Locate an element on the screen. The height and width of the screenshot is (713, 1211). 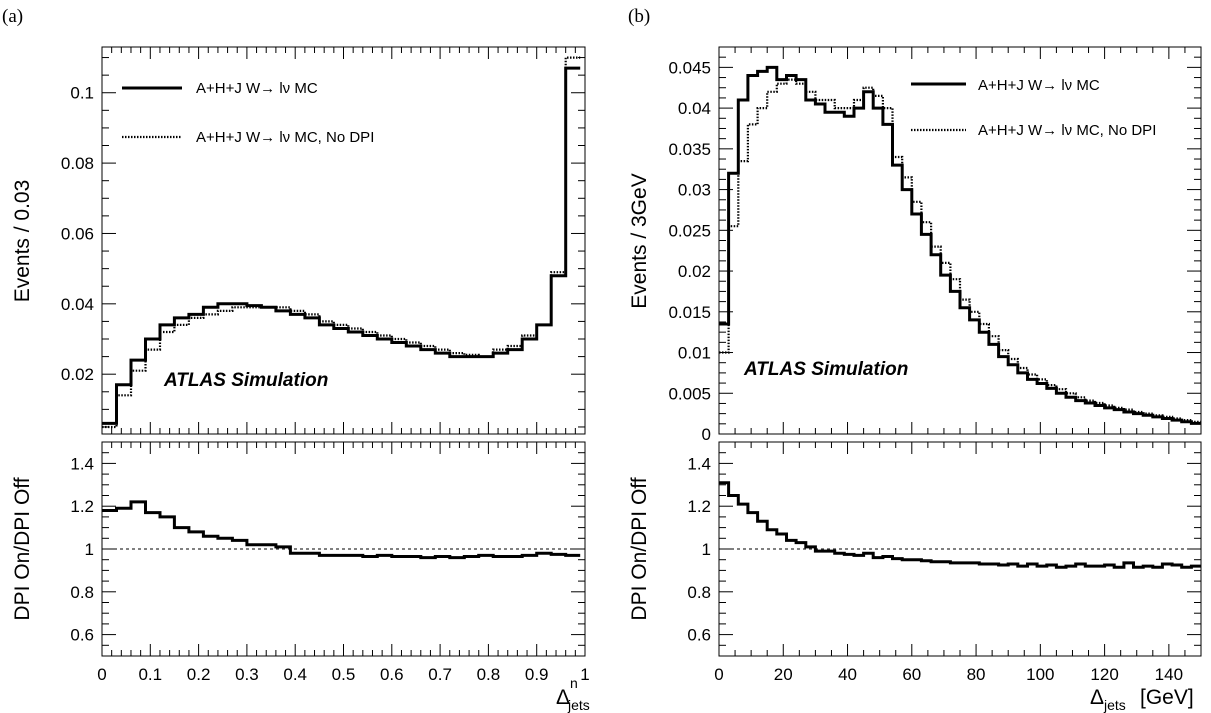
panel-a-x-tick-label: 0.4 is located at coordinates (295, 674).